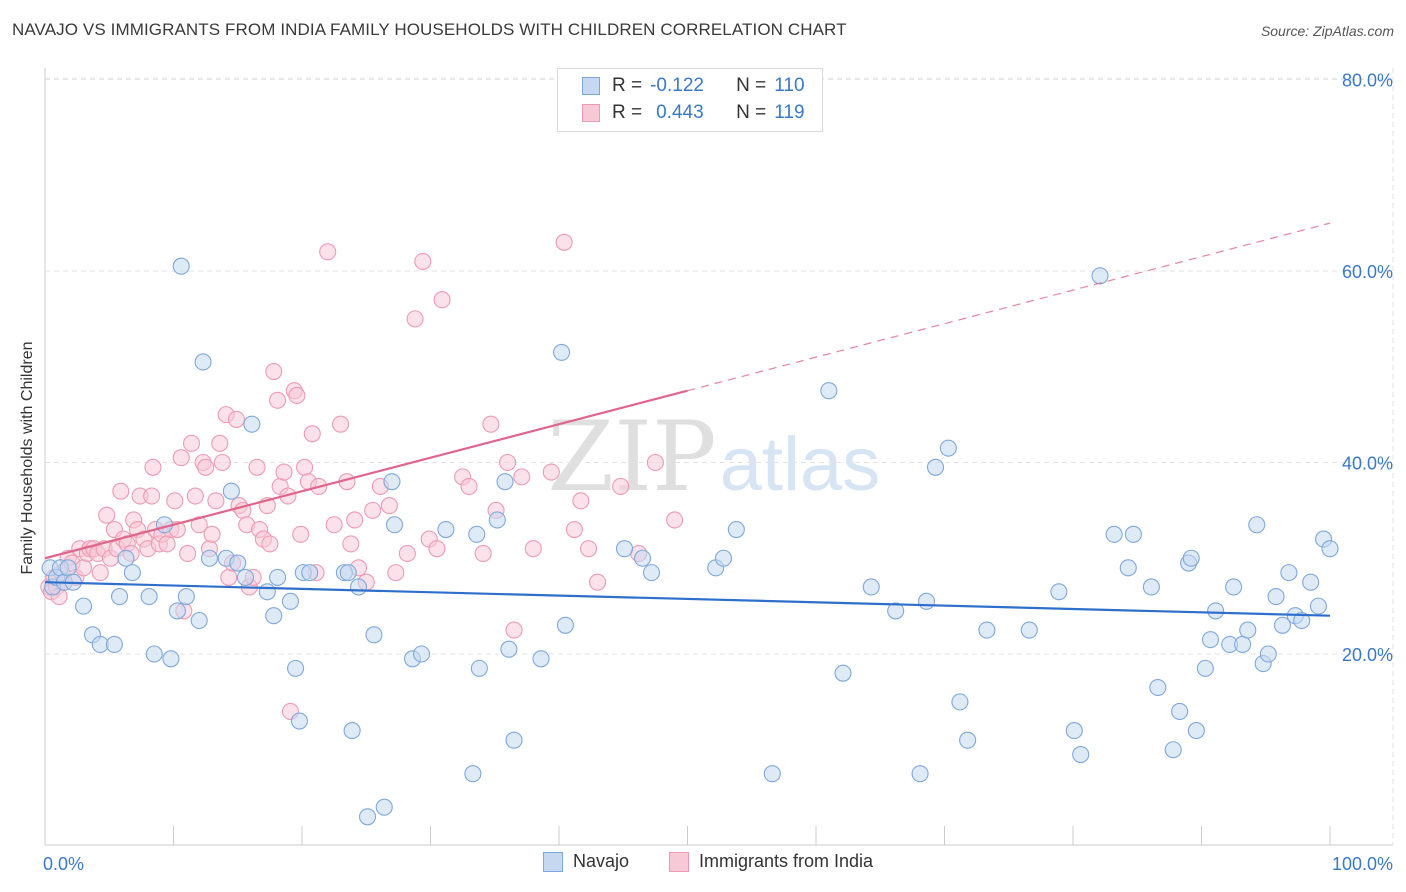 This screenshot has width=1406, height=892. I want to click on legend-row-navajo: R = -0.122 N = 110, so click(693, 86).